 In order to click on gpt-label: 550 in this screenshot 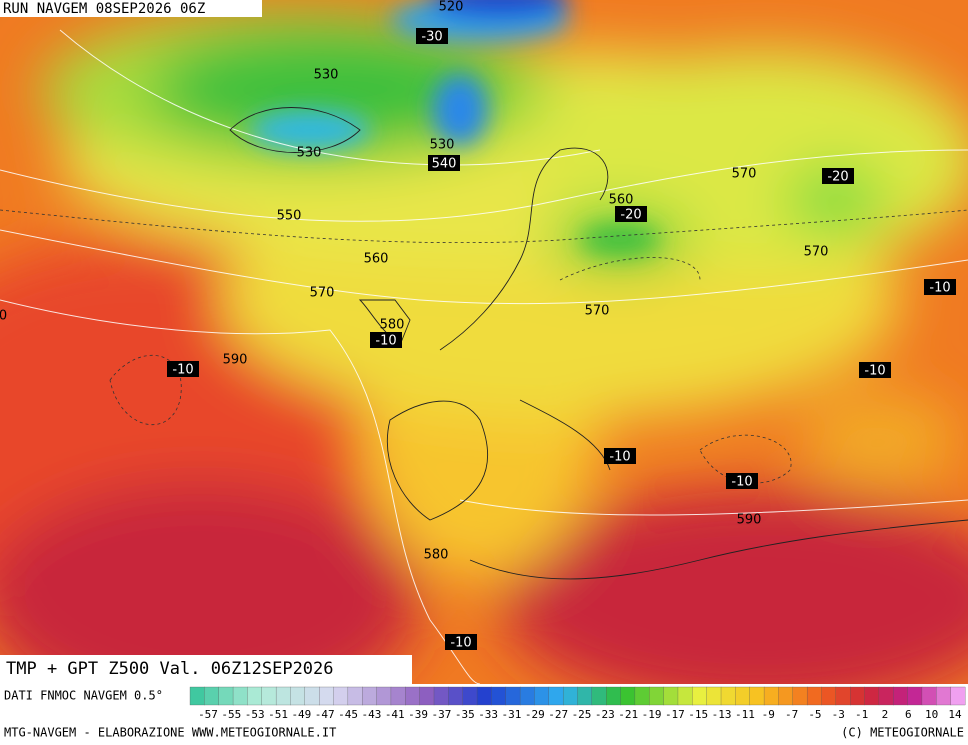, I will do `click(289, 216)`.